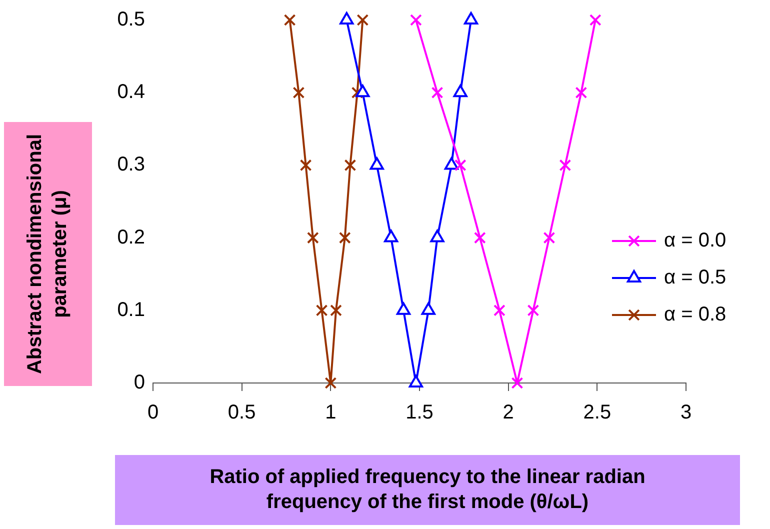  I want to click on x-tick-label: 3, so click(686, 413).